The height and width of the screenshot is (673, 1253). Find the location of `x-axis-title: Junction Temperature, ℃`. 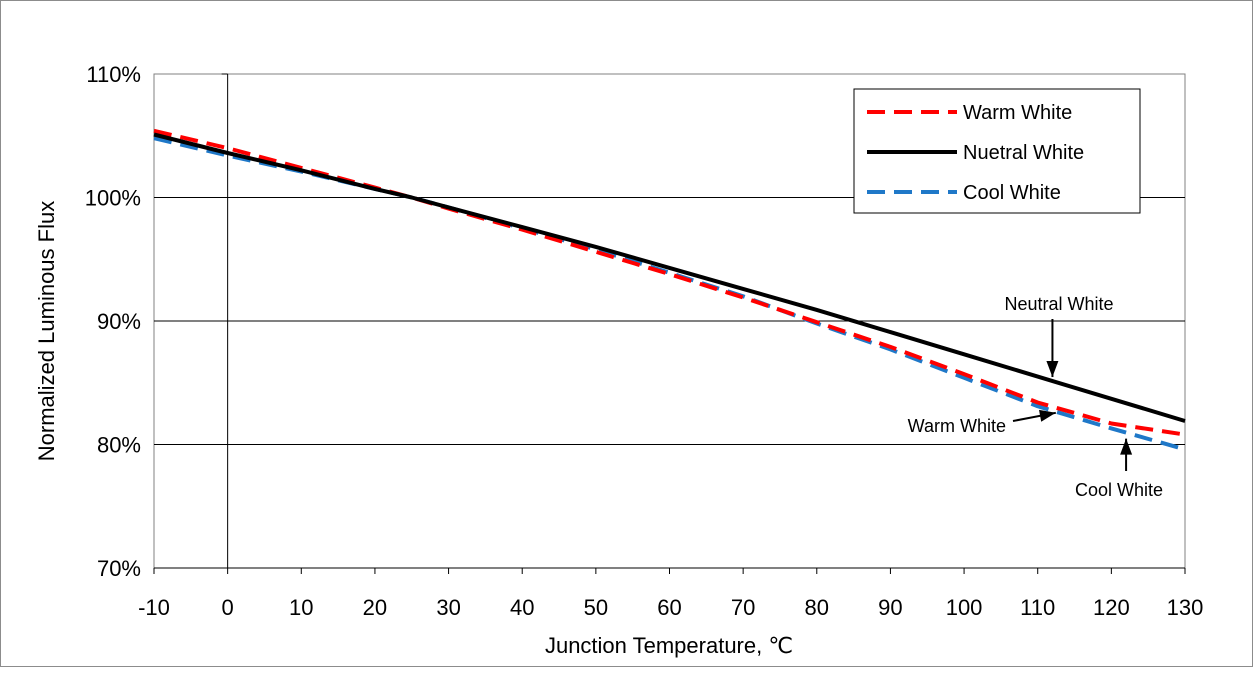

x-axis-title: Junction Temperature, ℃ is located at coordinates (669, 645).